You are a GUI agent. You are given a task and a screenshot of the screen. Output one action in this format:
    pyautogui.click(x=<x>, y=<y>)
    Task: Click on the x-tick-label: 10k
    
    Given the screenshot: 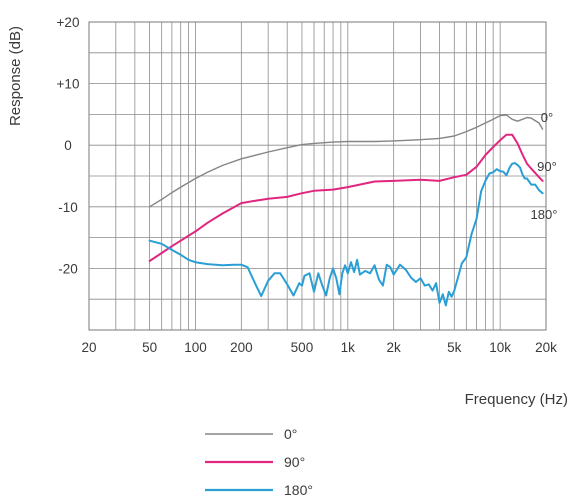 What is the action you would take?
    pyautogui.click(x=500, y=347)
    